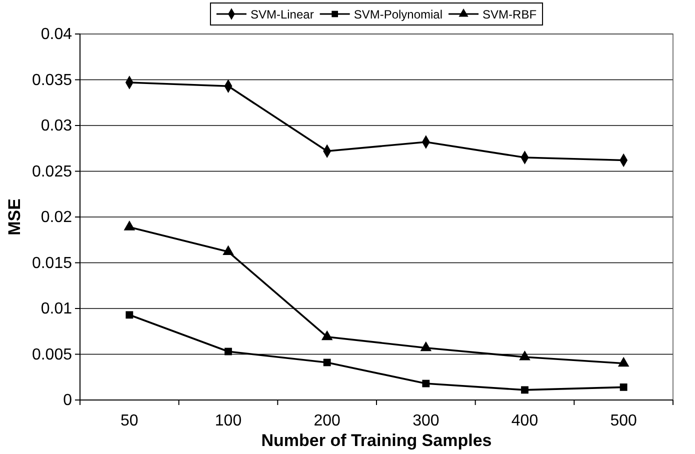 The height and width of the screenshot is (454, 695). I want to click on legend-label: SVM-Polynomial, so click(398, 15).